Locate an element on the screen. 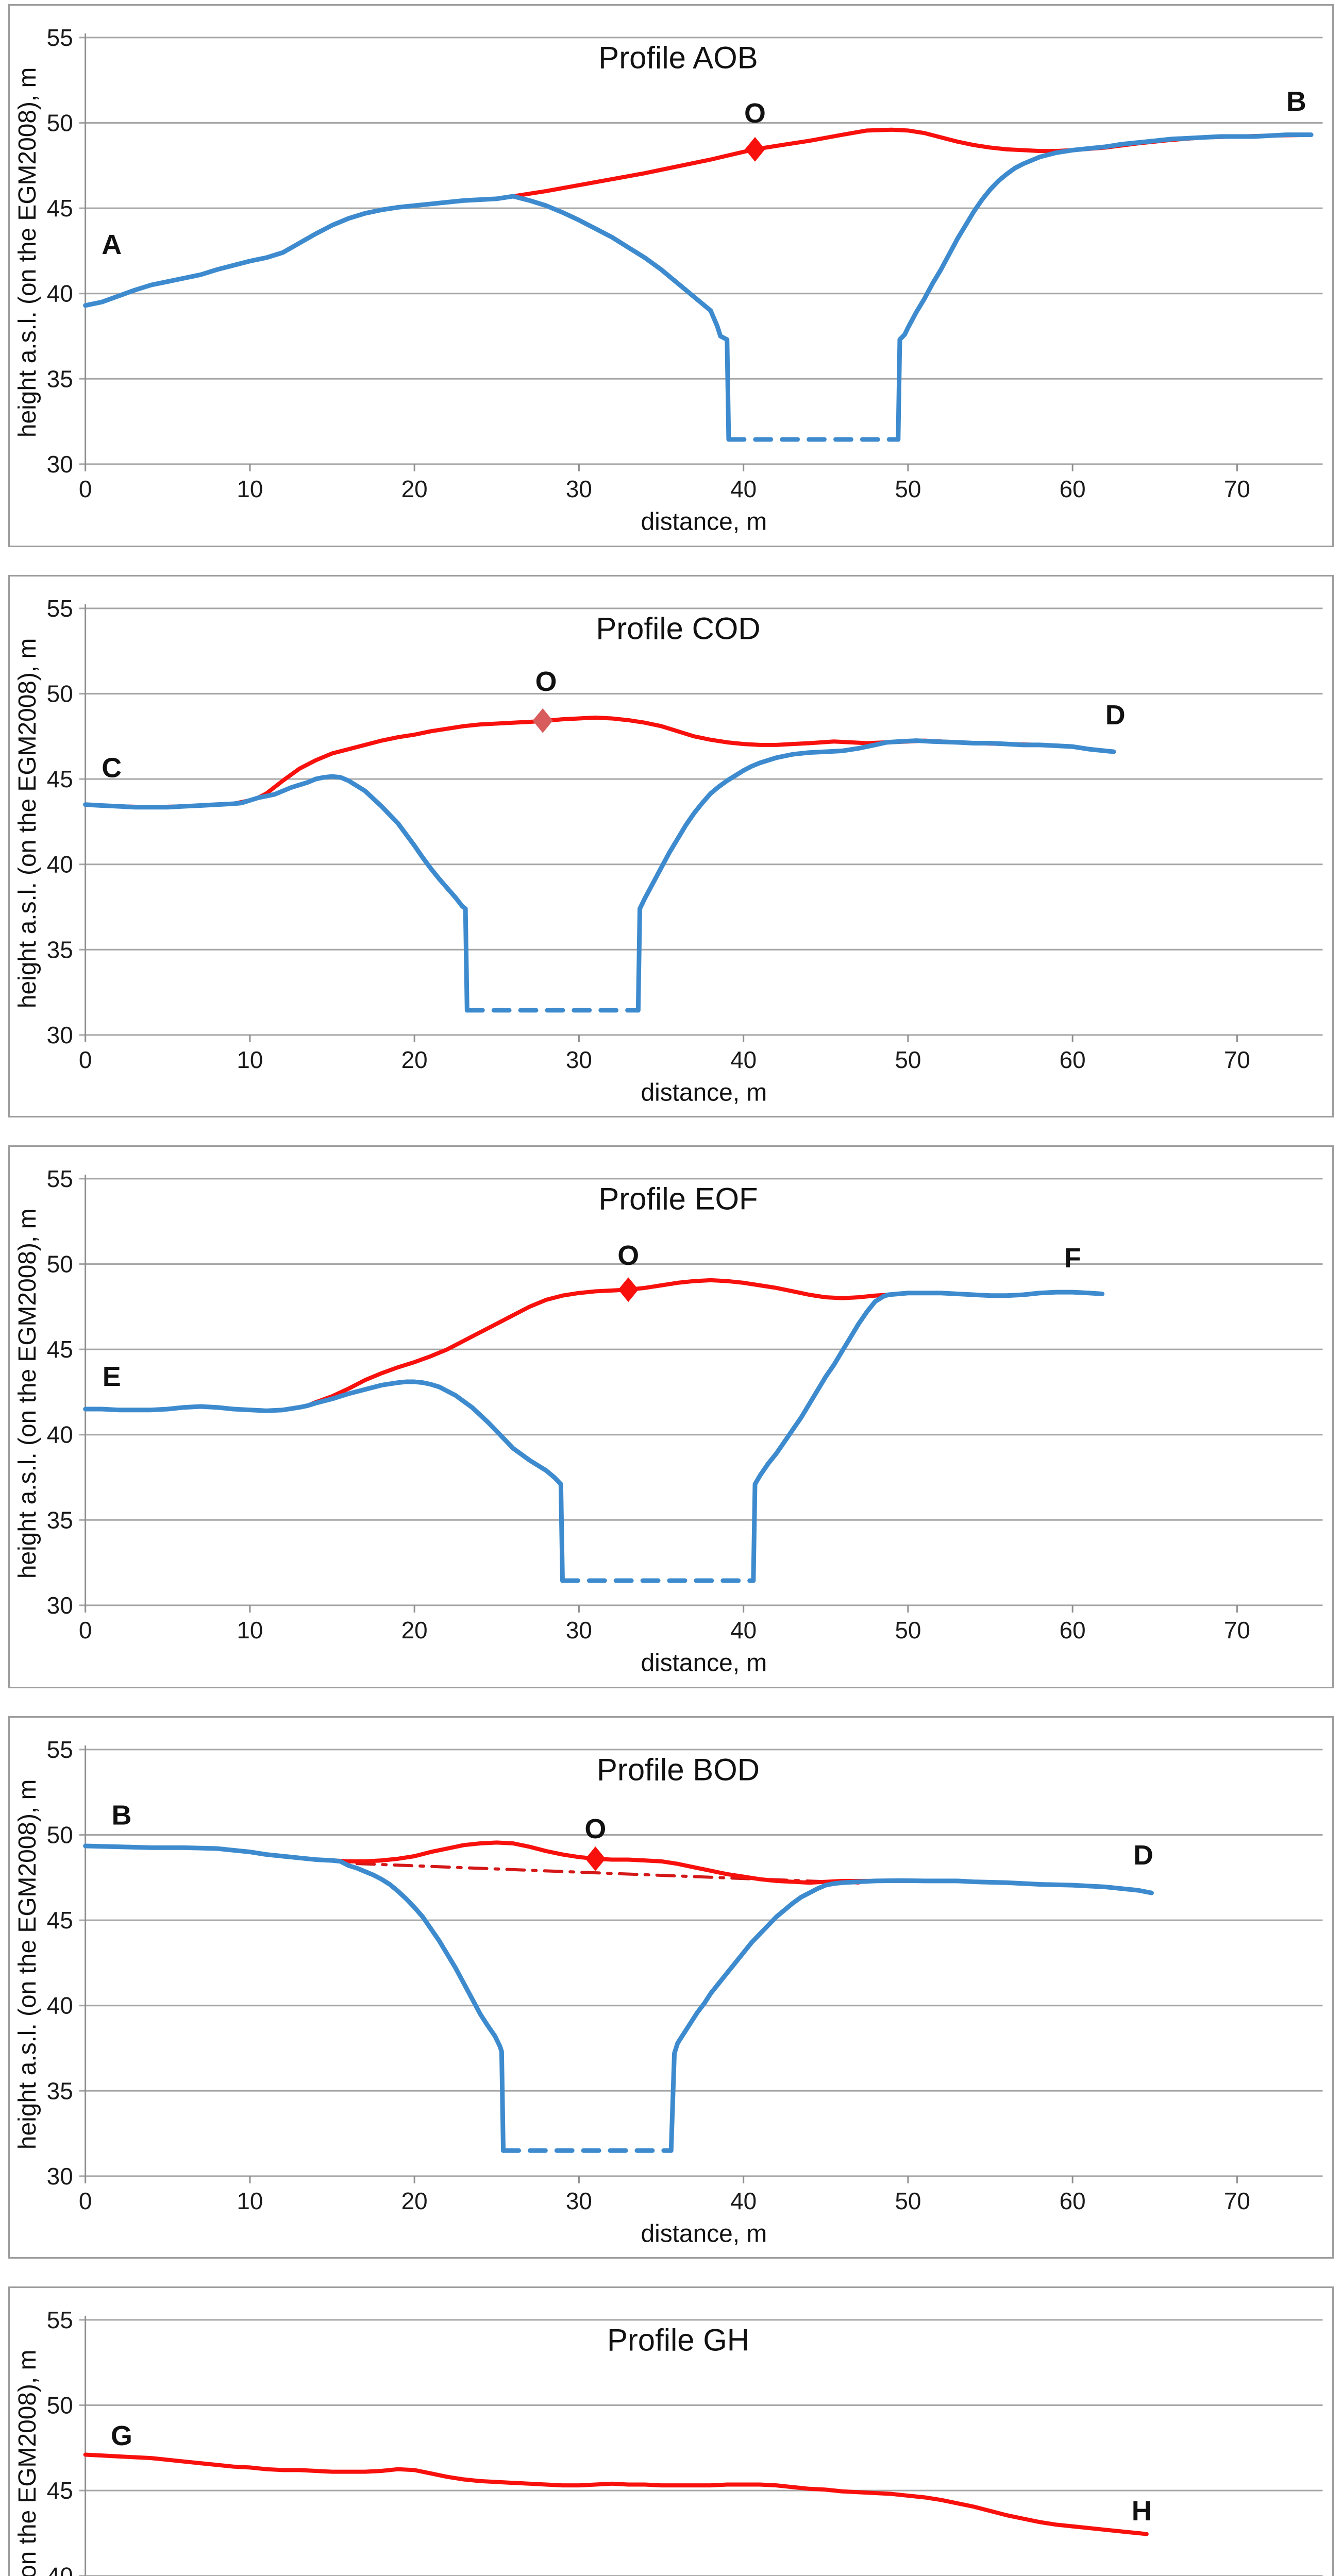 The width and height of the screenshot is (1342, 2576). point-label-G: G is located at coordinates (121, 2435).